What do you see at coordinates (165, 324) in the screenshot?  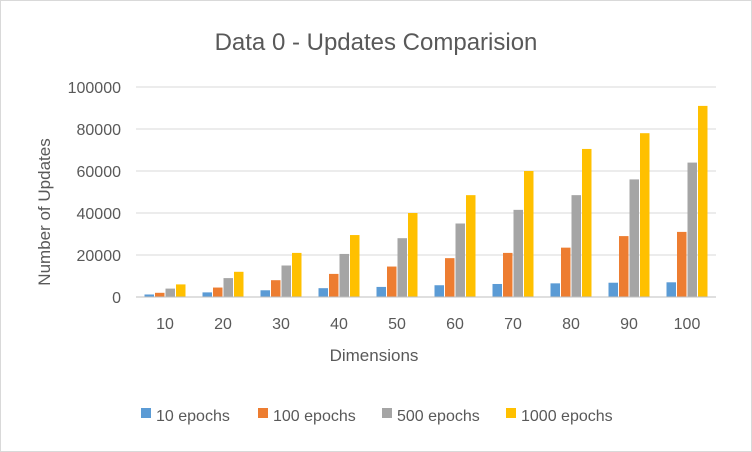 I see `x-tick-label: 10` at bounding box center [165, 324].